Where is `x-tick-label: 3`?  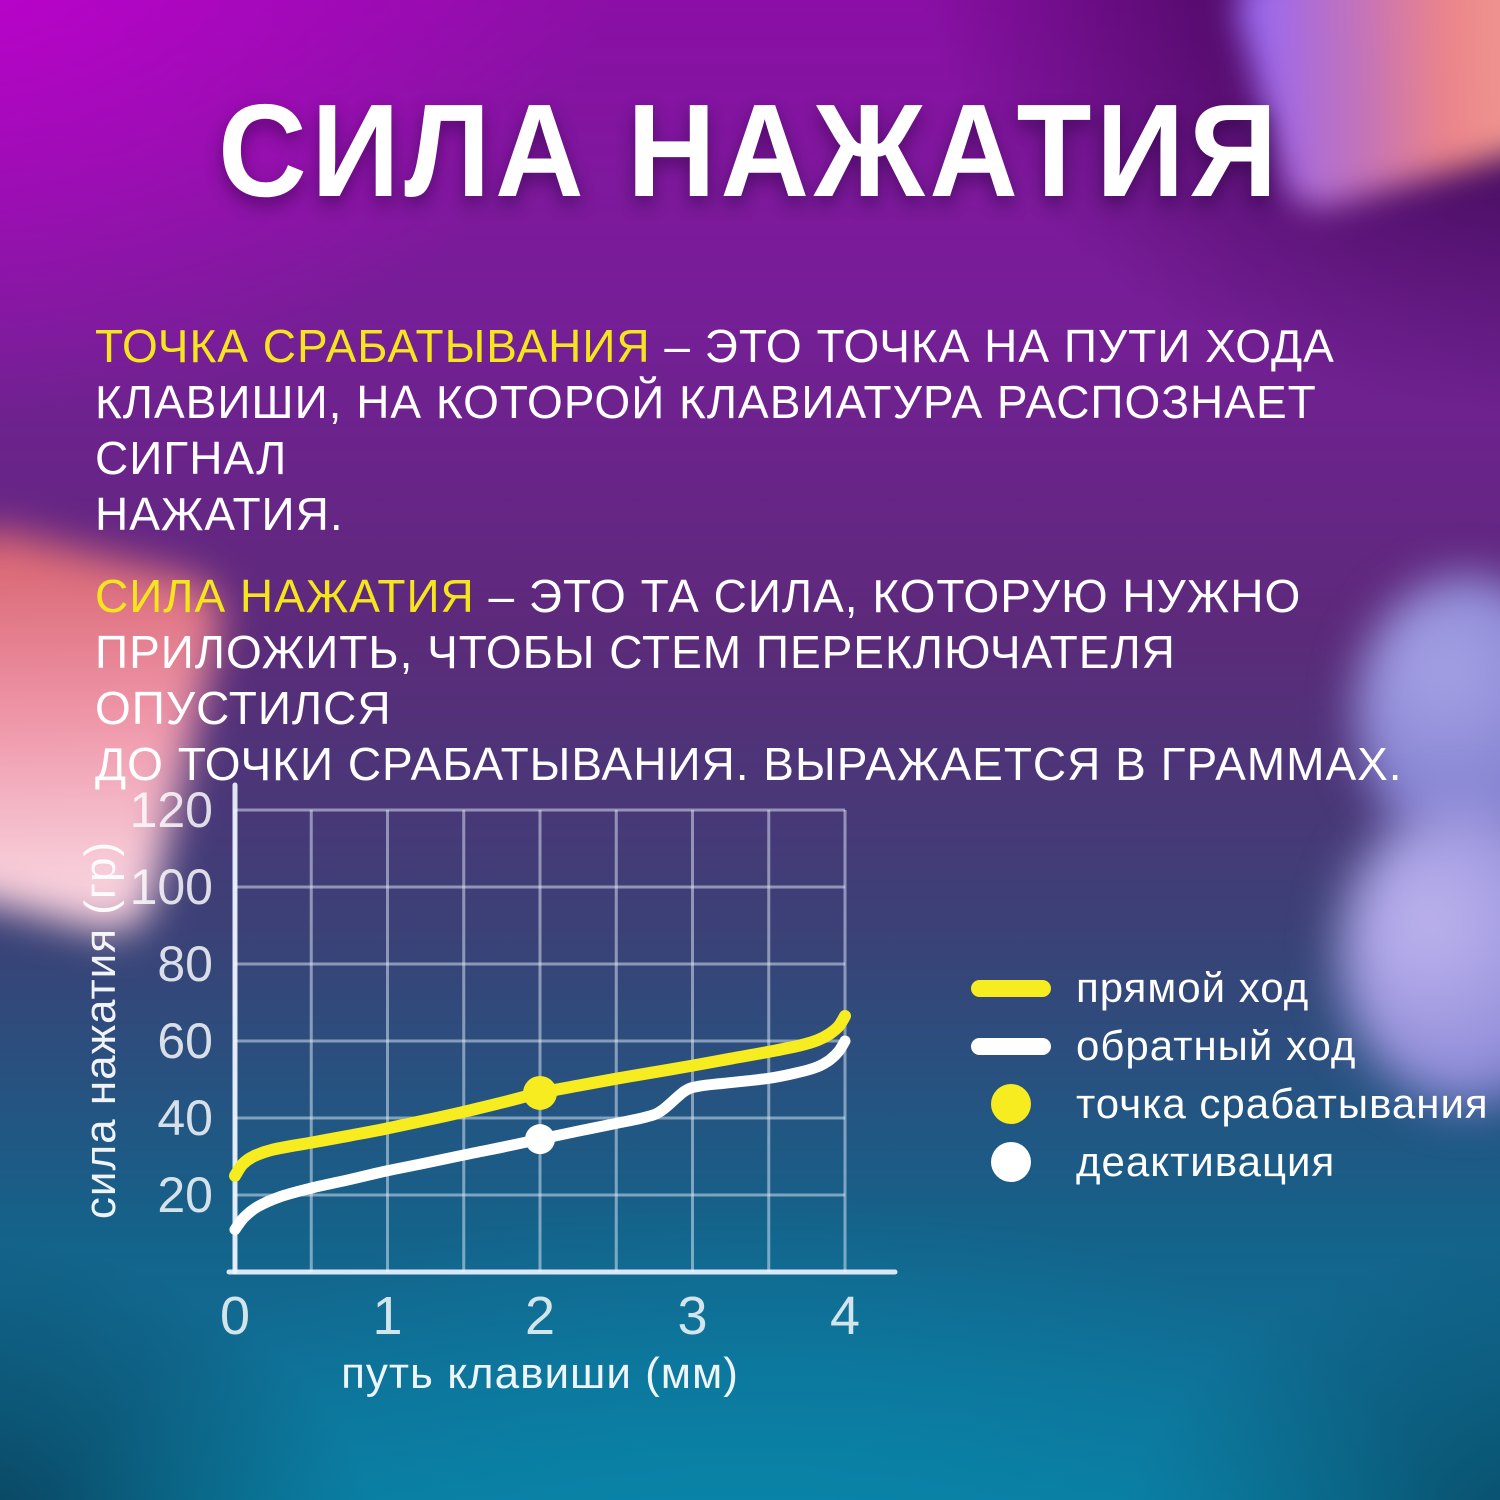 x-tick-label: 3 is located at coordinates (692, 1316).